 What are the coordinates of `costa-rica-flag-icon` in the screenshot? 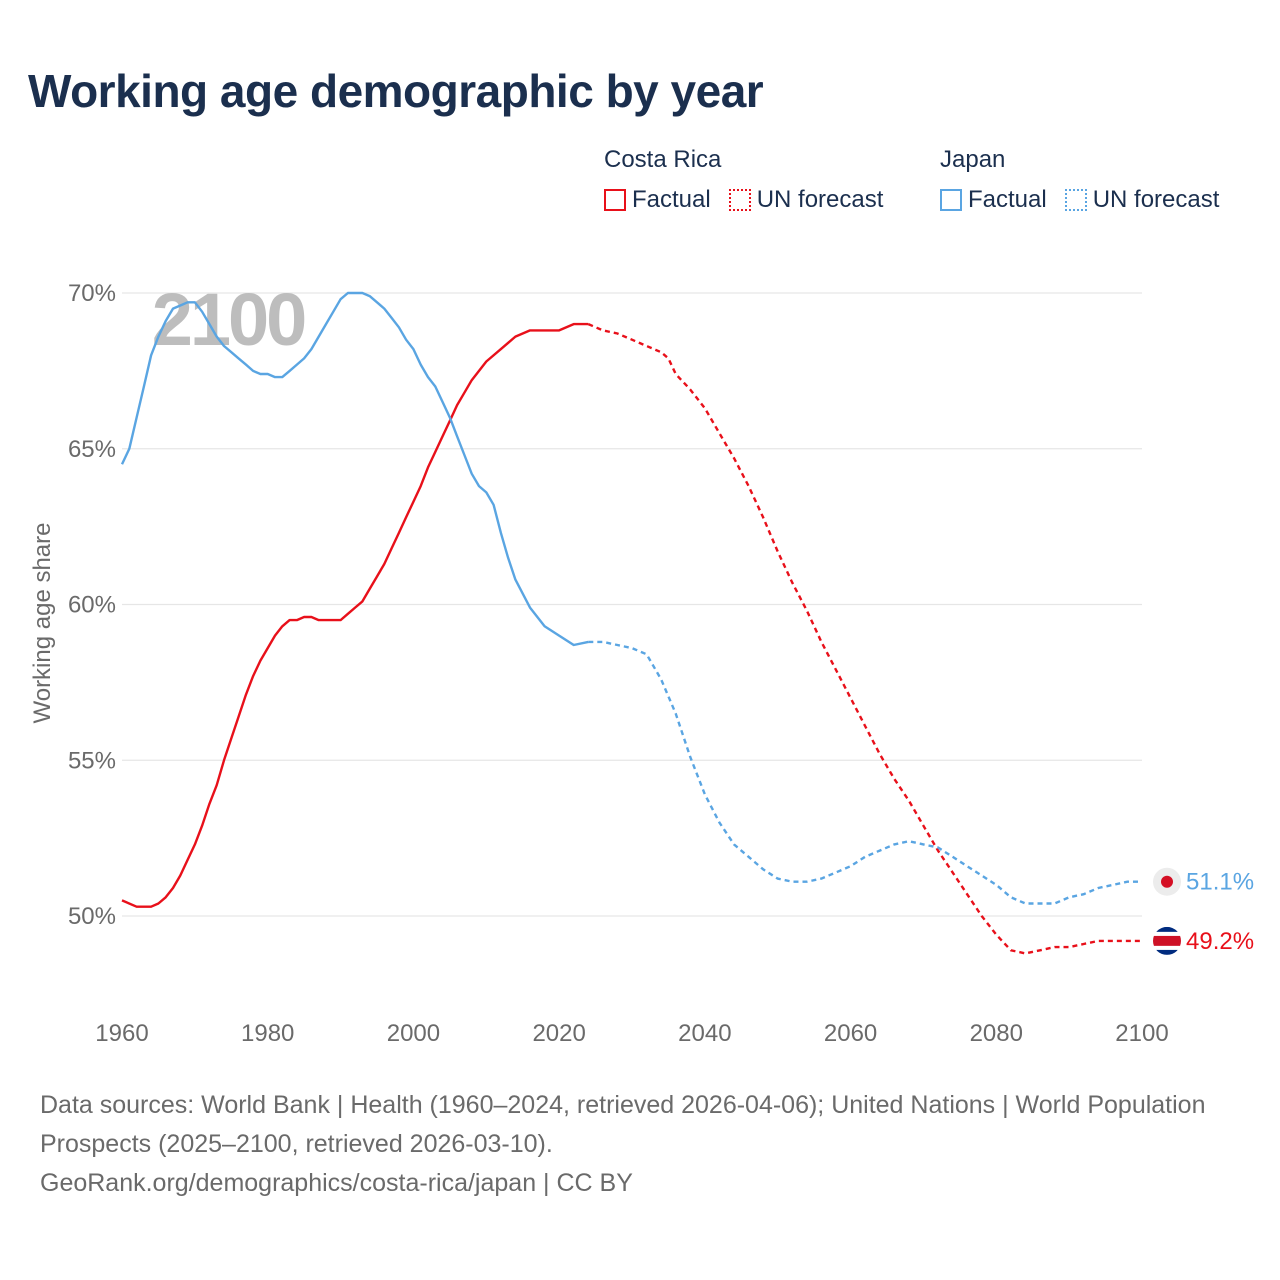 It's located at (1167, 940).